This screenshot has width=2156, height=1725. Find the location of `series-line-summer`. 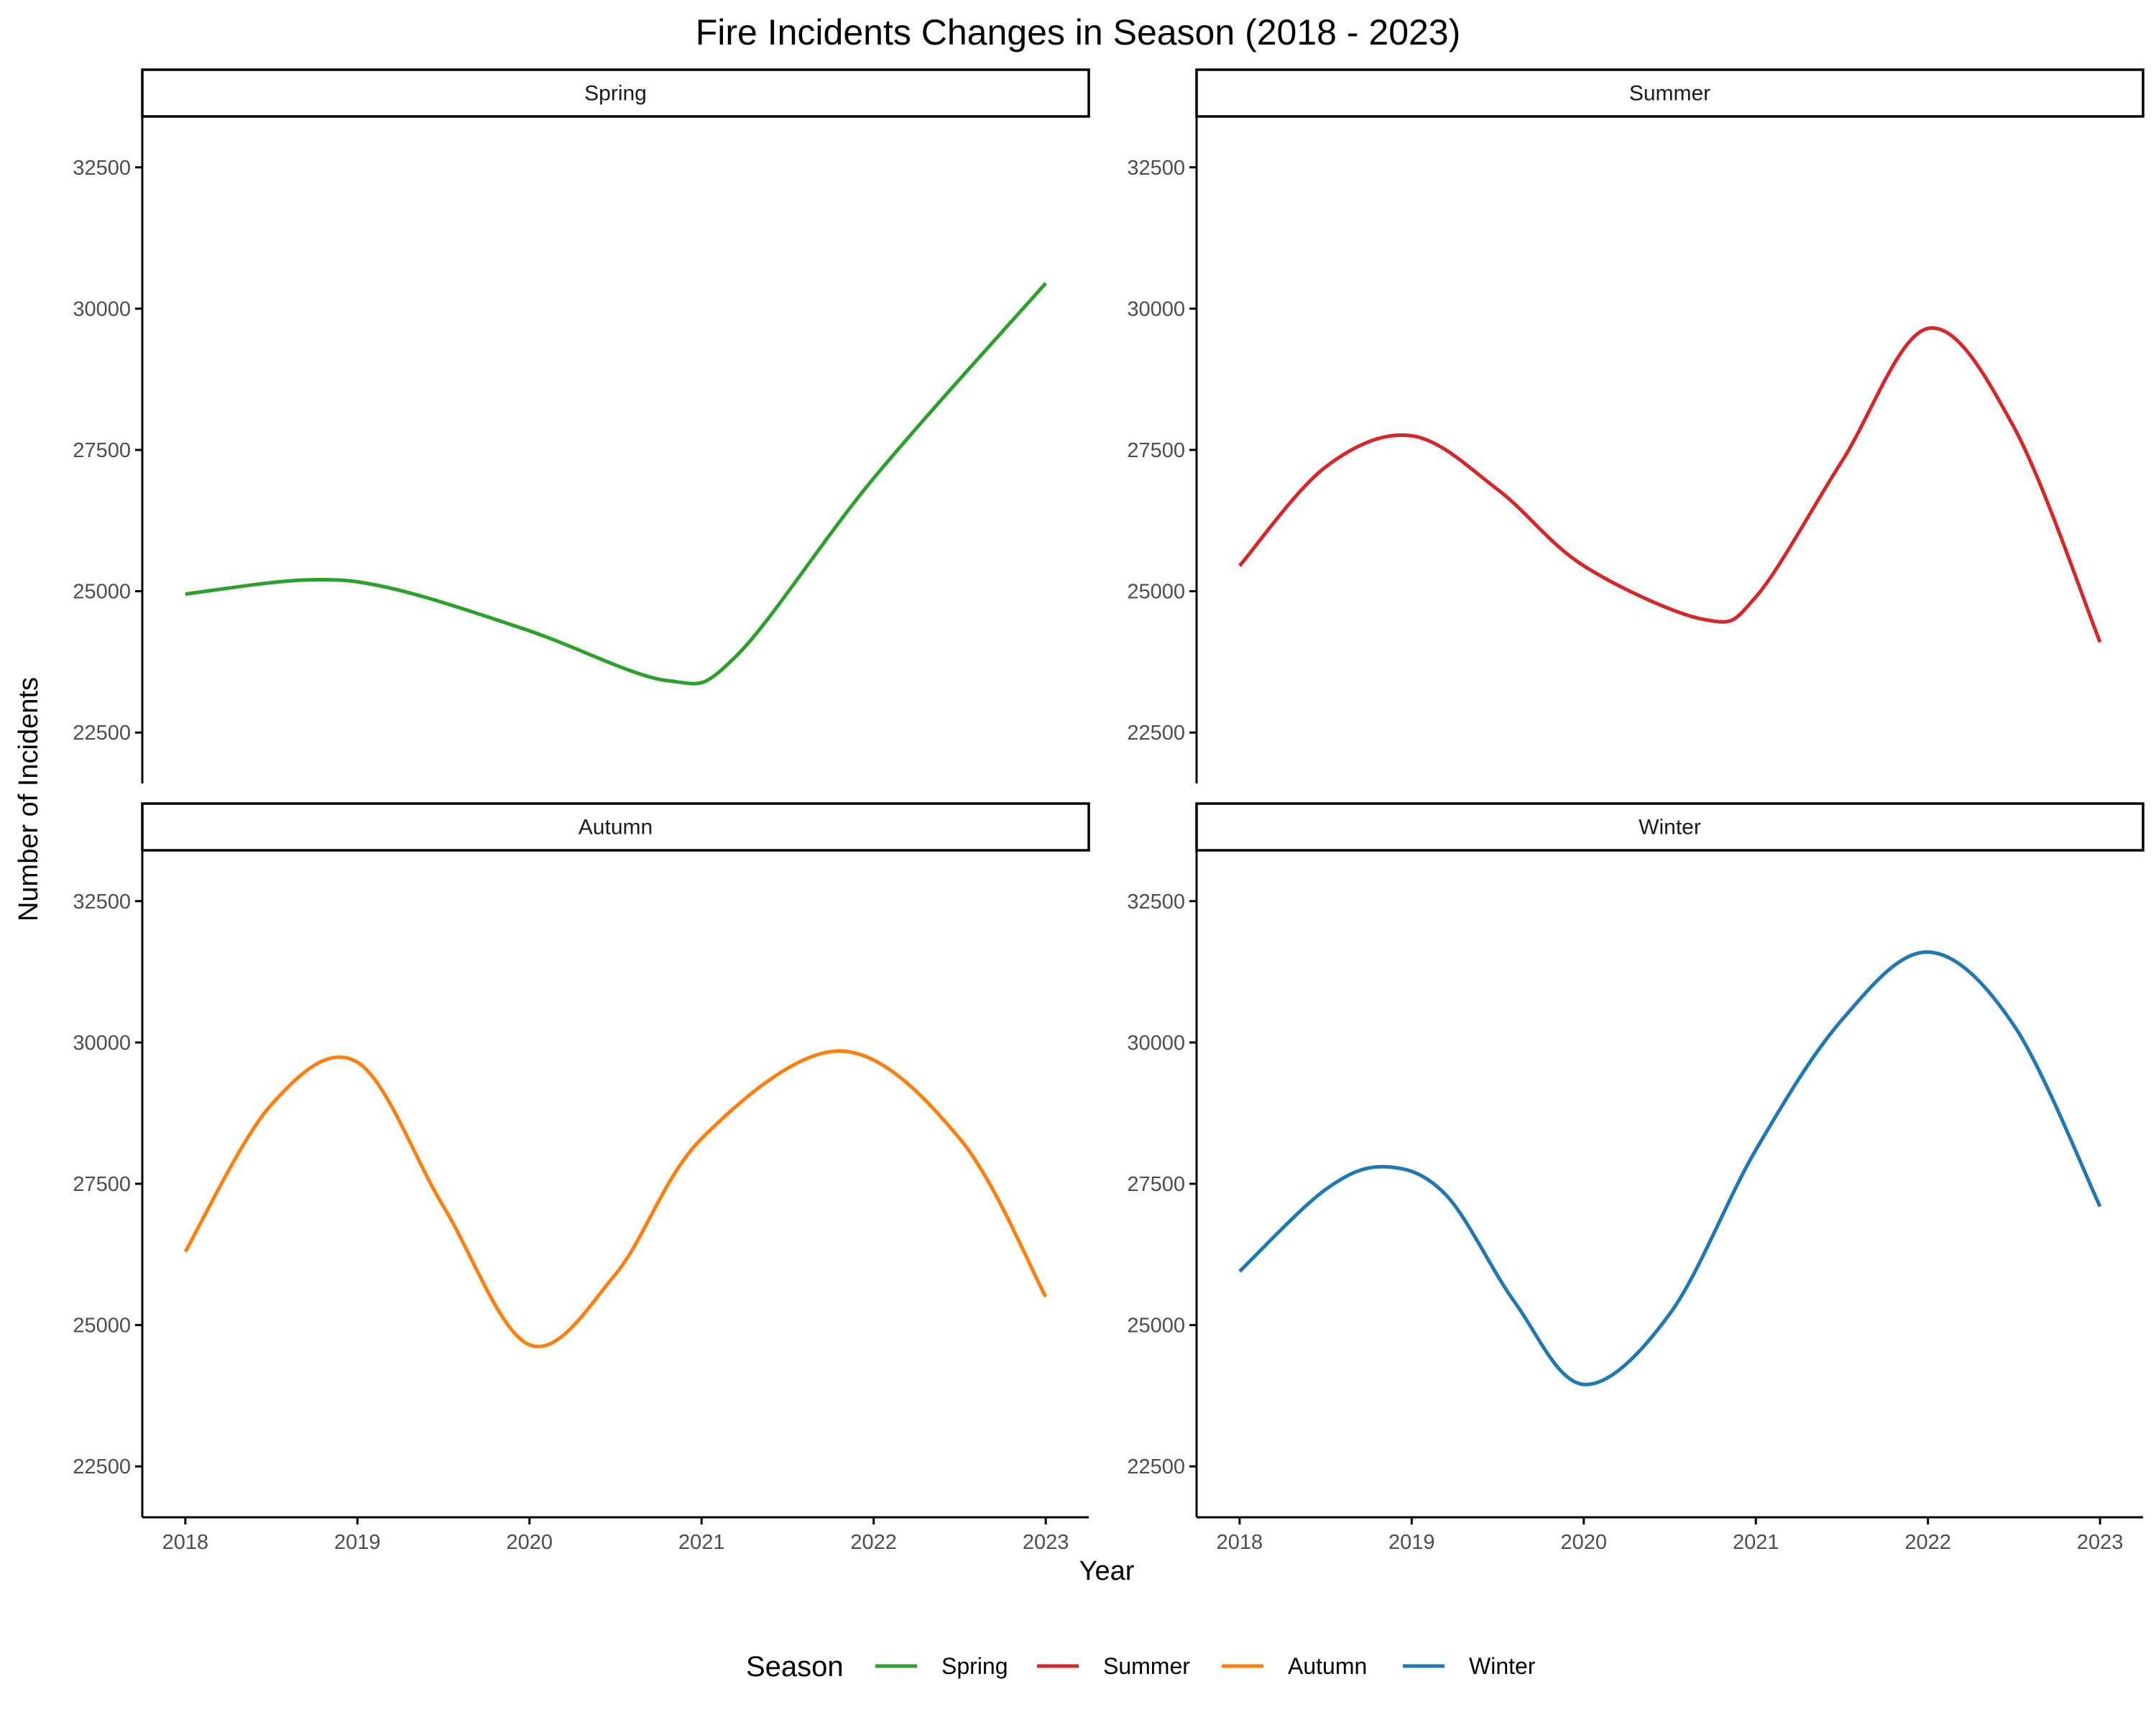

series-line-summer is located at coordinates (1670, 484).